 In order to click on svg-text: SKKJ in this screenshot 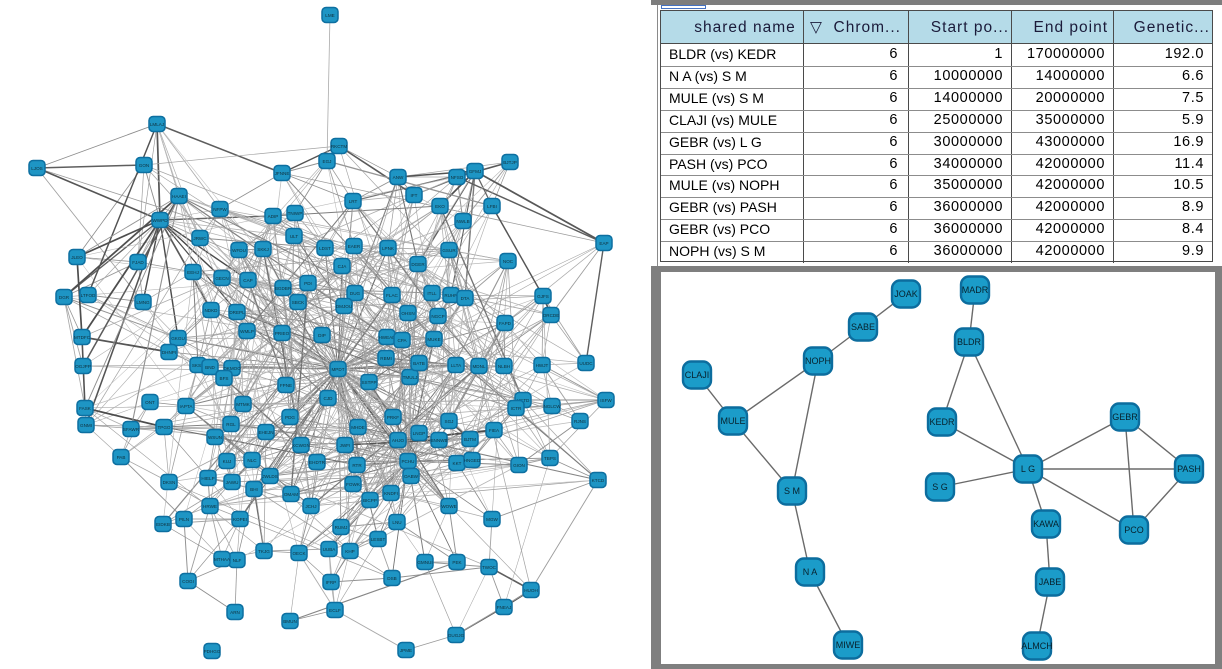, I will do `click(263, 249)`.